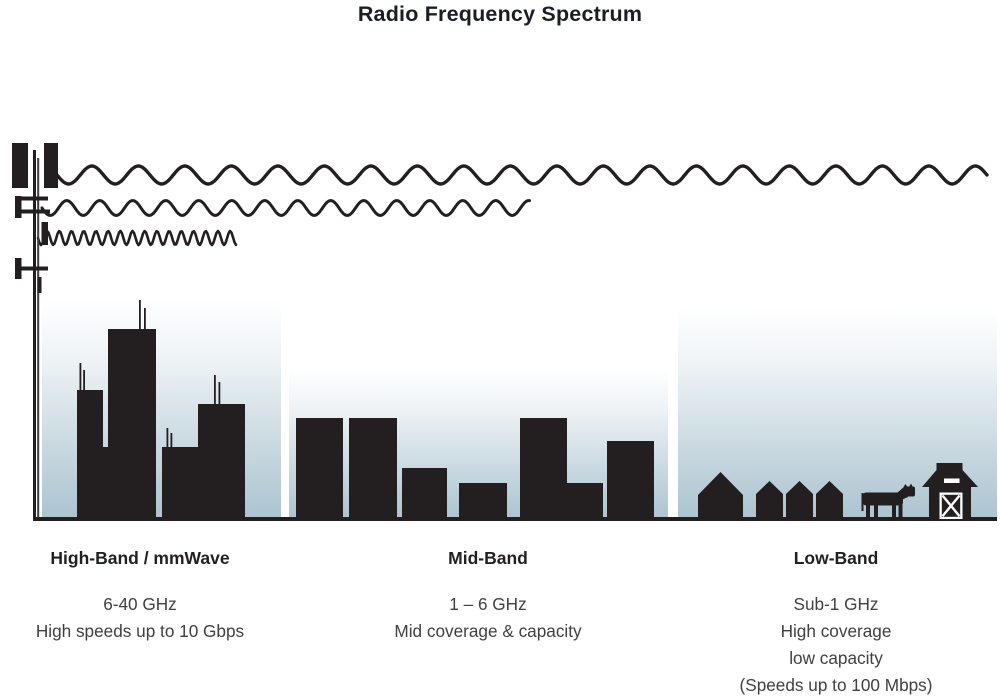  I want to click on tower-panel-left, so click(20, 165).